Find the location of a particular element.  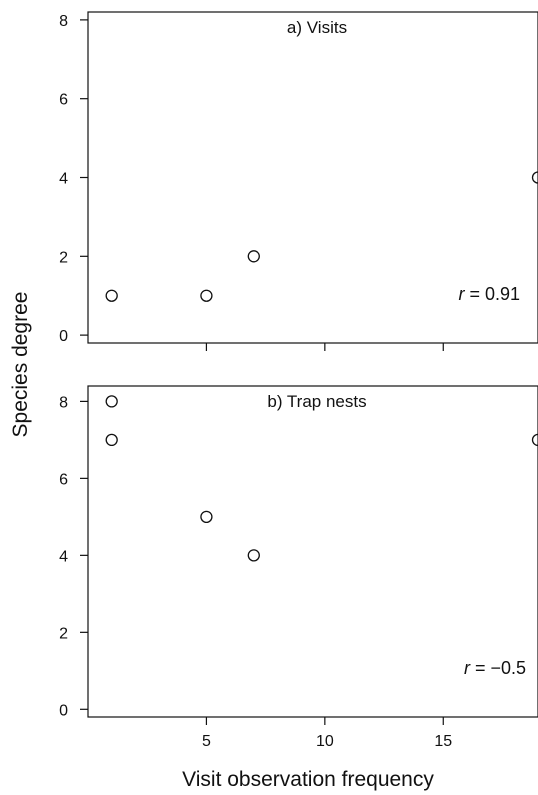

correlation-value: = −0.5 is located at coordinates (498, 668).